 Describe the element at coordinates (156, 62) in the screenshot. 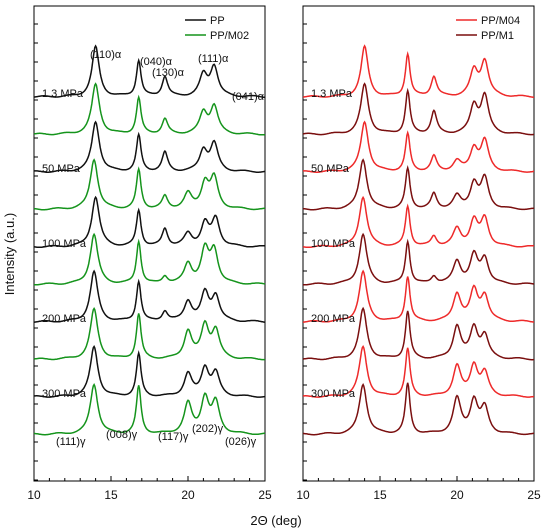

I see `peak-label-040-alpha: (040)α` at that location.